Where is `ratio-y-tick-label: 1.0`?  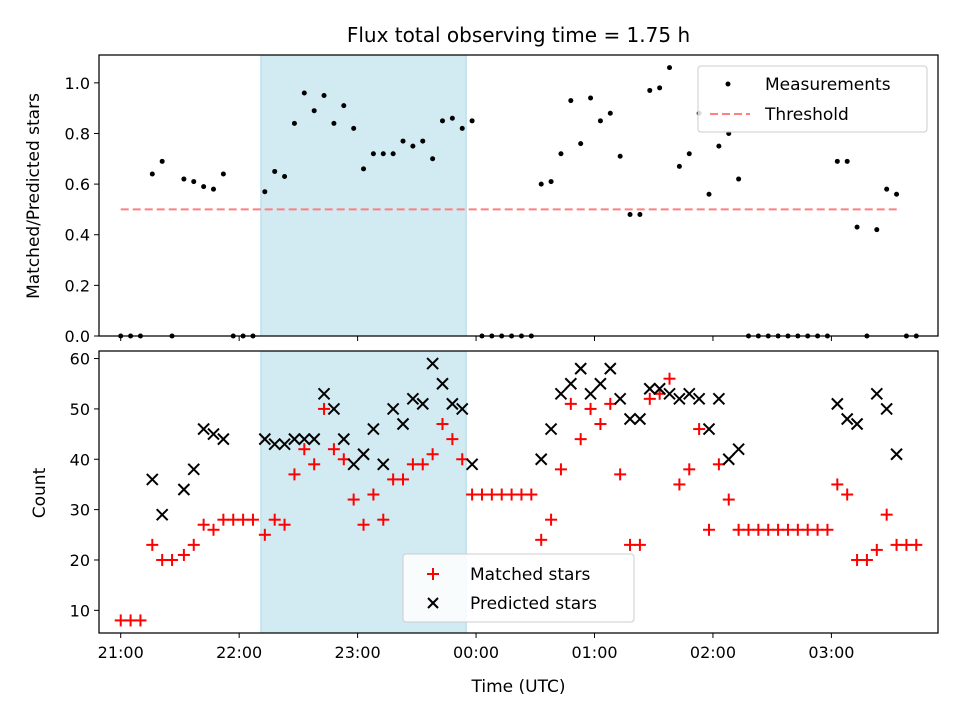
ratio-y-tick-label: 1.0 is located at coordinates (77, 83).